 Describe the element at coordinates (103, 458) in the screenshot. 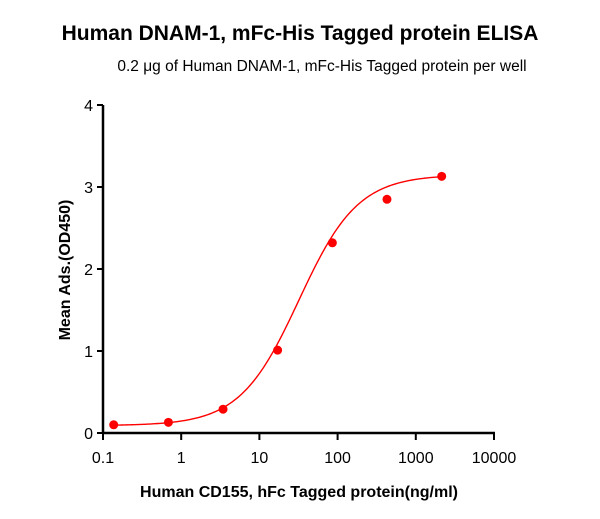

I see `x-tick-label: 0.1` at that location.